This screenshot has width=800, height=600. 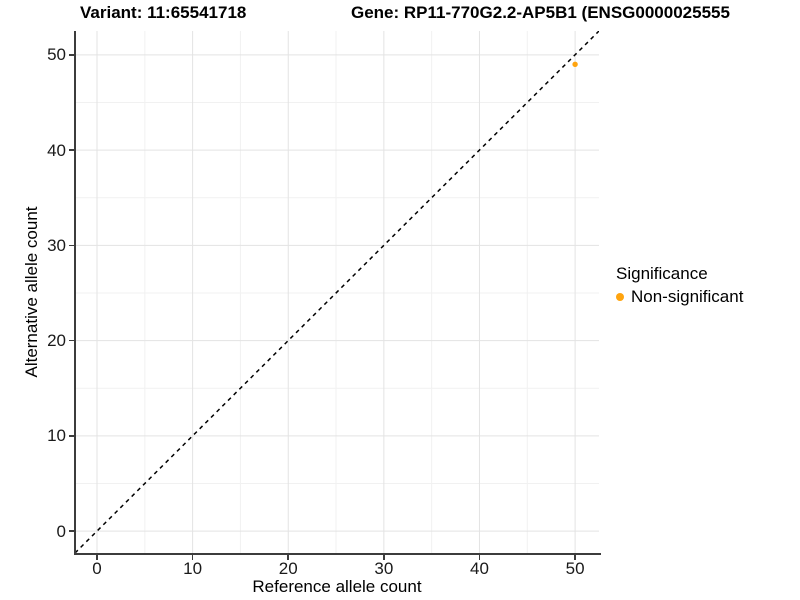 What do you see at coordinates (662, 273) in the screenshot?
I see `legend-title: Significance` at bounding box center [662, 273].